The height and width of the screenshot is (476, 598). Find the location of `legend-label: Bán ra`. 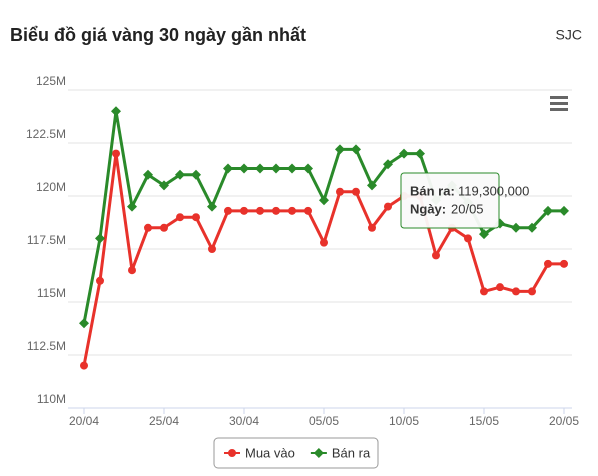

legend-label: Bán ra is located at coordinates (351, 452).